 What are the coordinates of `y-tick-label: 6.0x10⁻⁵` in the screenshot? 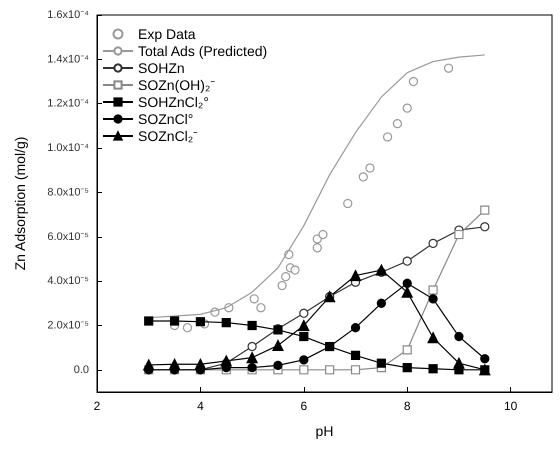 It's located at (68, 236).